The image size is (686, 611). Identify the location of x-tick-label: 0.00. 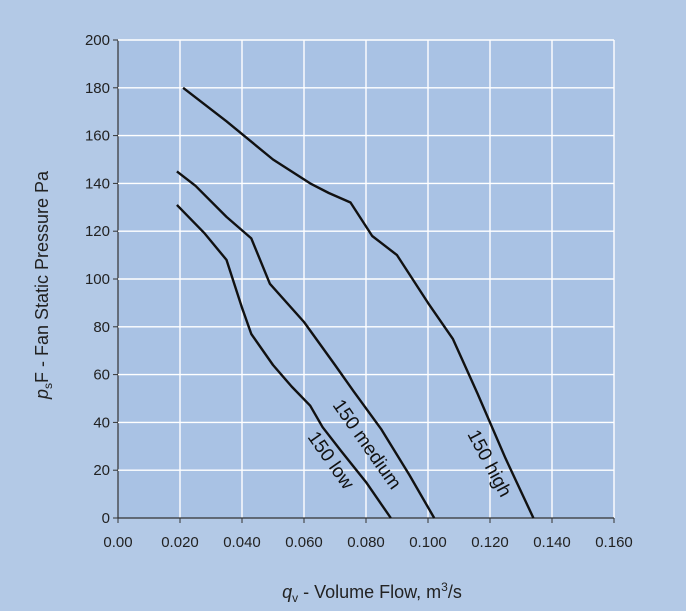
(117, 542).